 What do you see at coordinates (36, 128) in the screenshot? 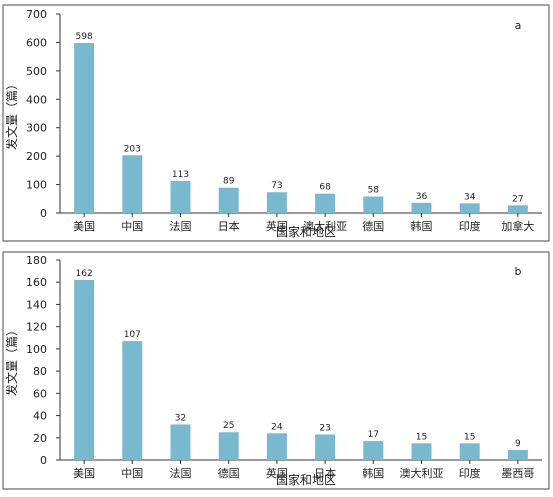
I see `y-tick-label: 300` at bounding box center [36, 128].